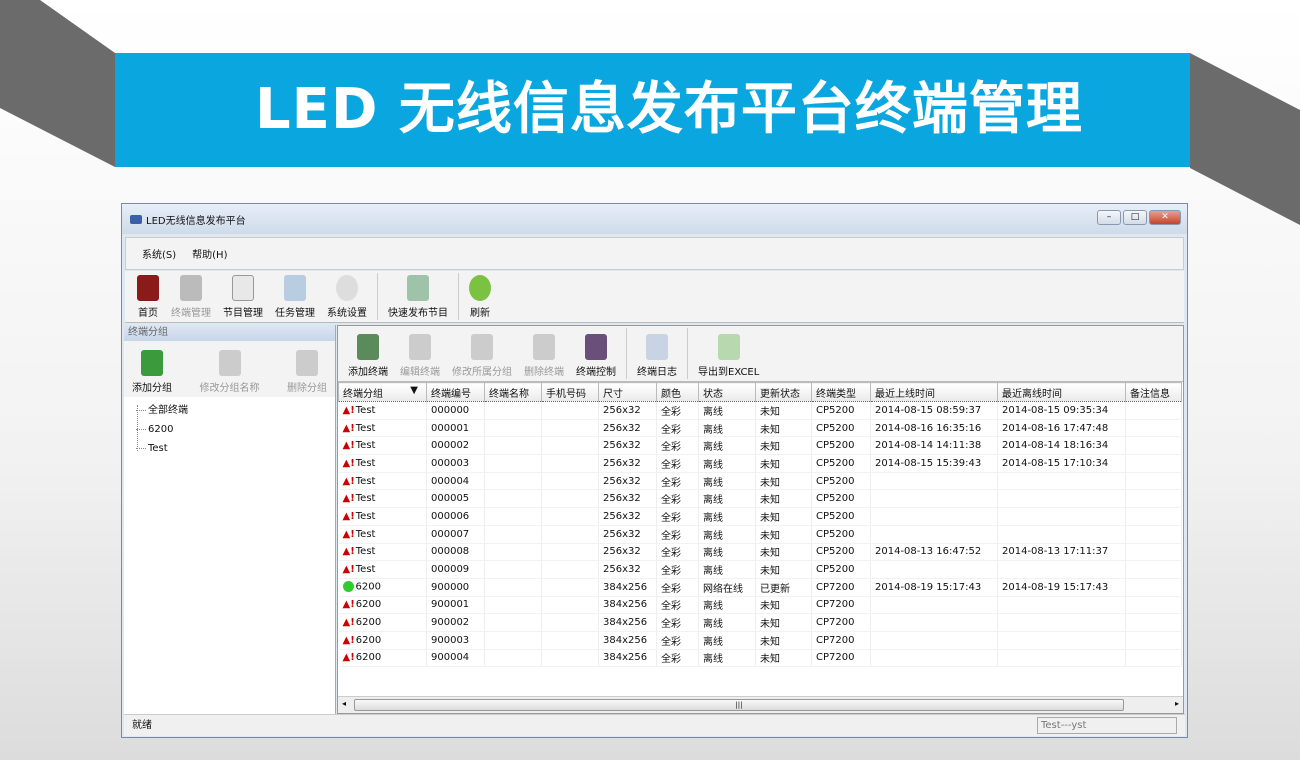 The height and width of the screenshot is (760, 1300). I want to click on table-row: ▲!6200 900002 384x256 全彩 离线 未知 CP7200, so click(760, 622).